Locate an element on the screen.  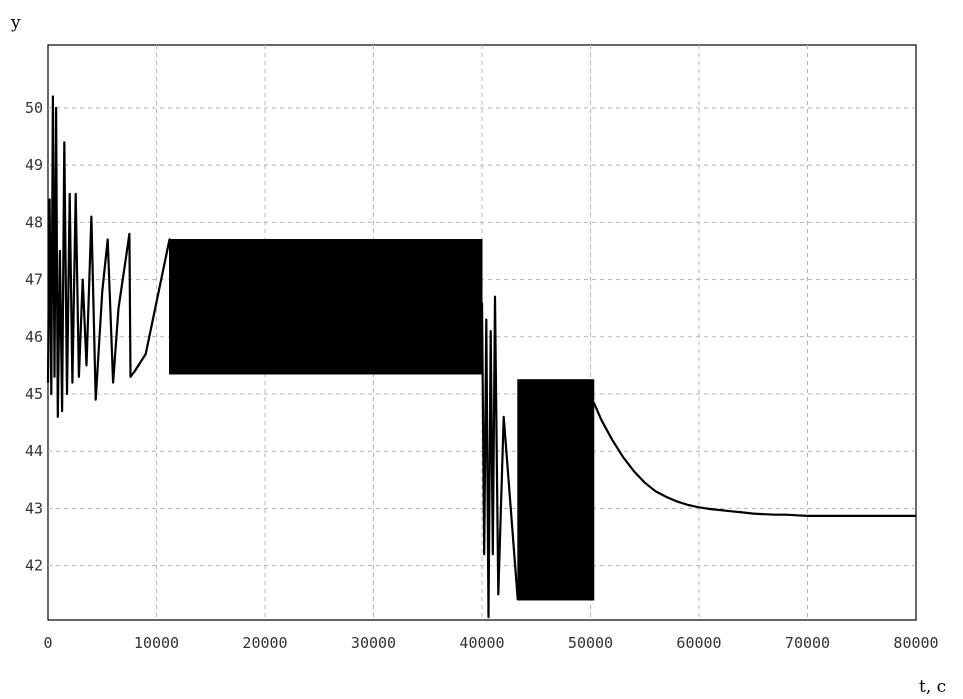
y-tick-label-0: 42 is located at coordinates (34, 566).